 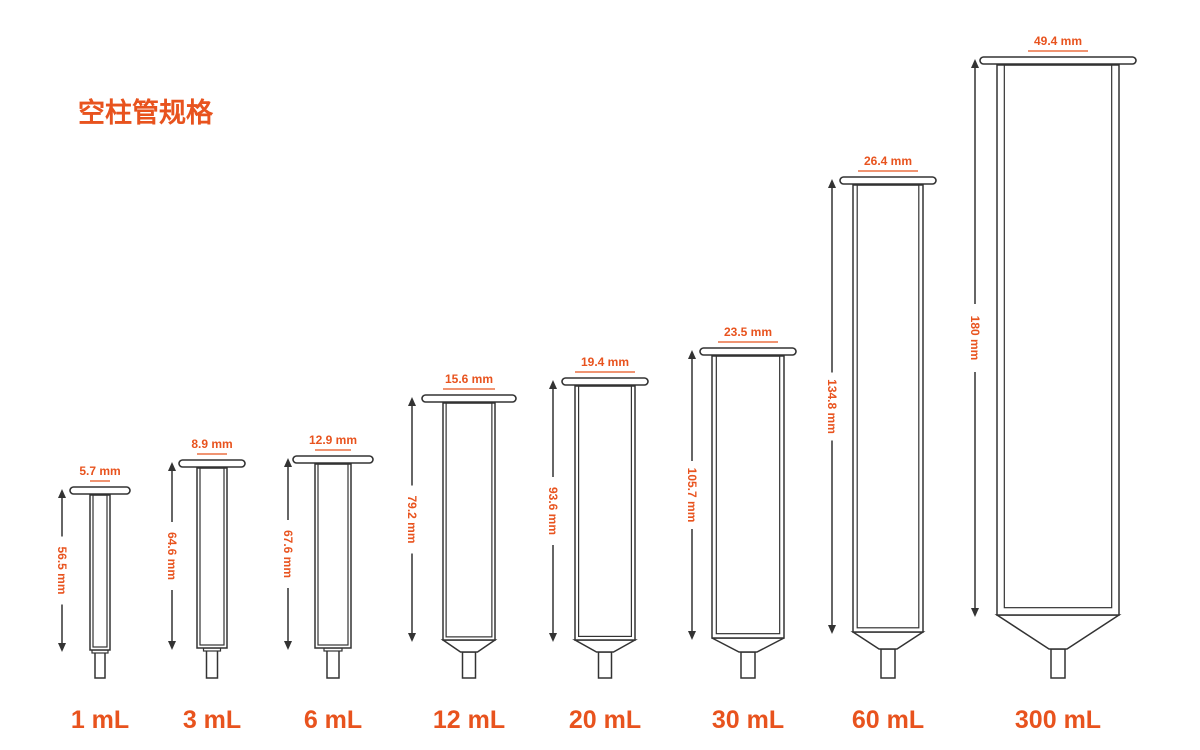 I want to click on height-label-group: 105.7 mm, so click(x=692, y=495).